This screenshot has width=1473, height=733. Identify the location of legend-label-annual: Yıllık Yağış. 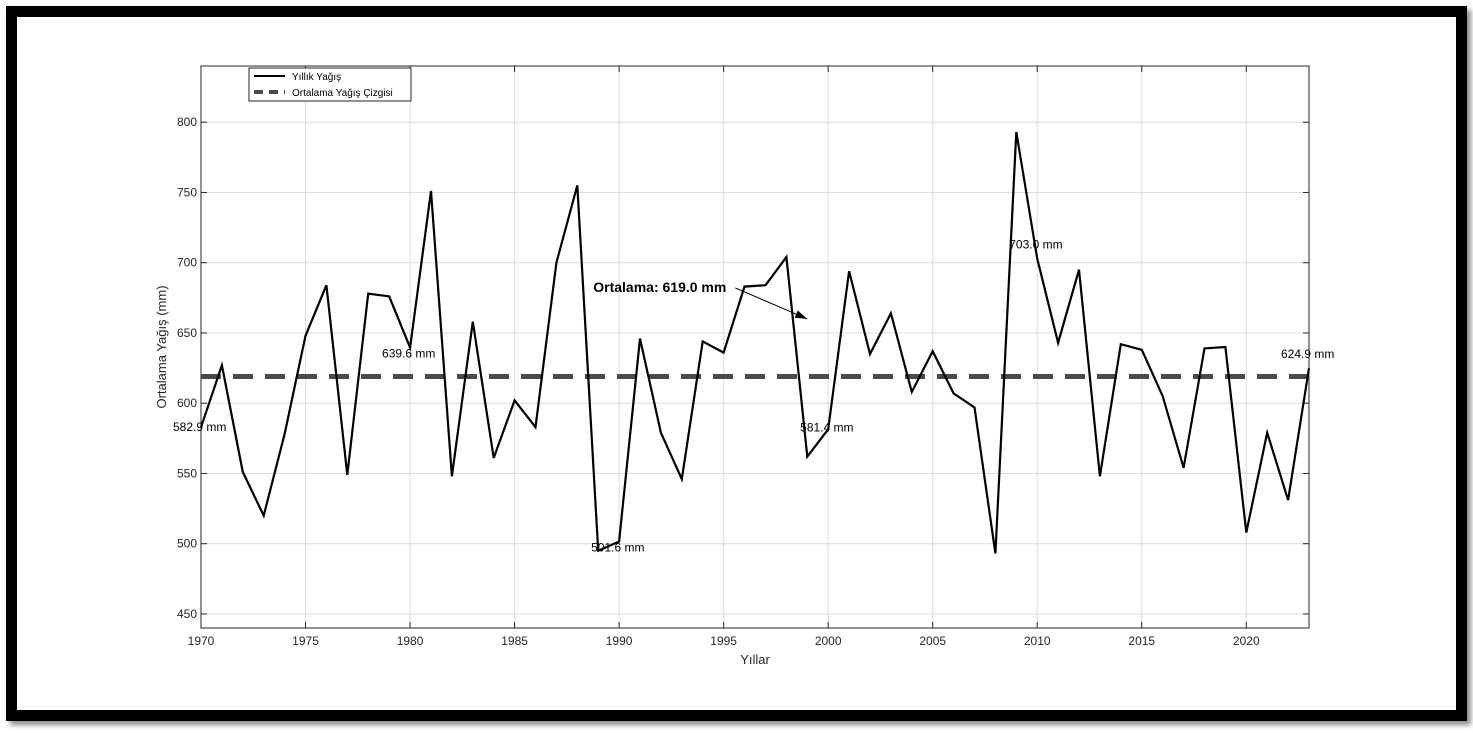
(316, 77).